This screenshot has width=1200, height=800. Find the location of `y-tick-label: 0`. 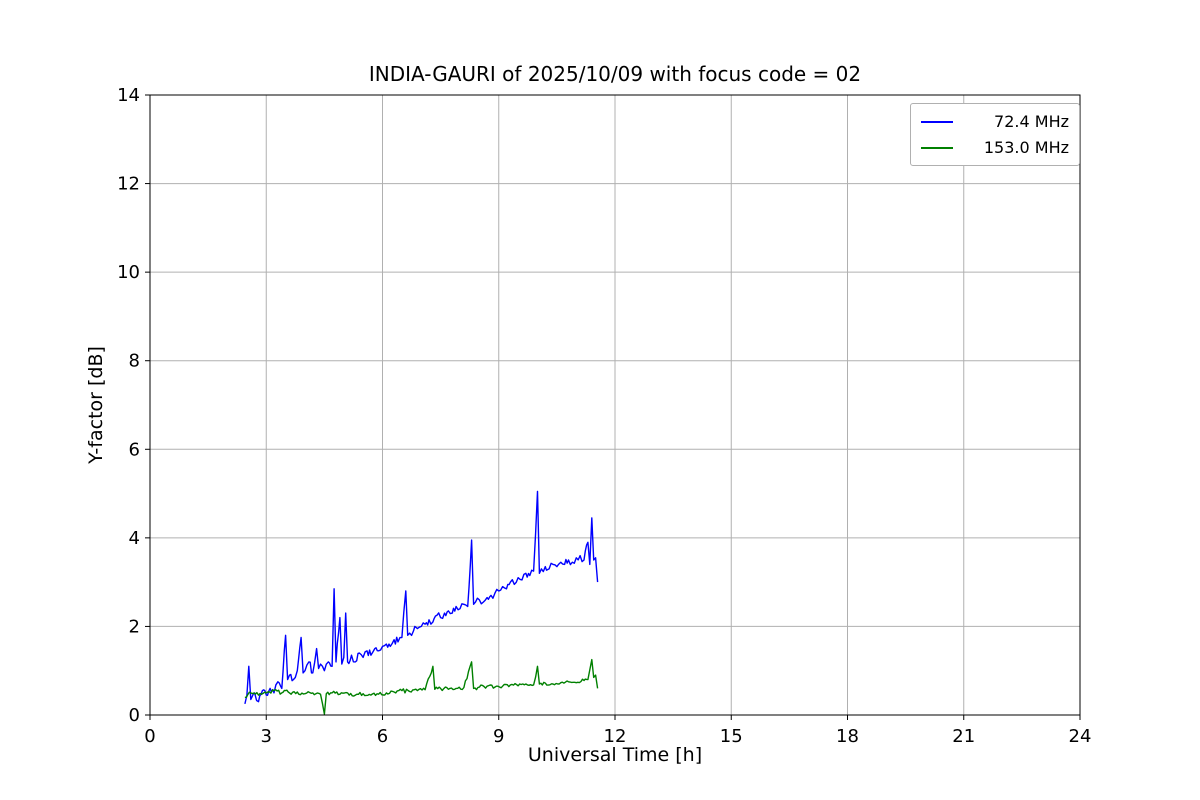

y-tick-label: 0 is located at coordinates (134, 715).